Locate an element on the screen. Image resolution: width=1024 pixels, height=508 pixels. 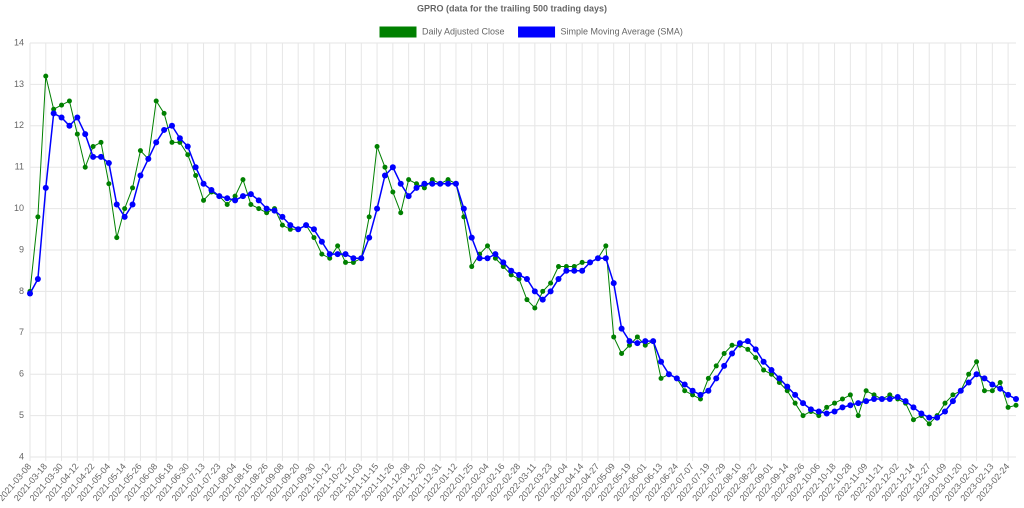
y-tick-label: 7 is located at coordinates (21, 332).